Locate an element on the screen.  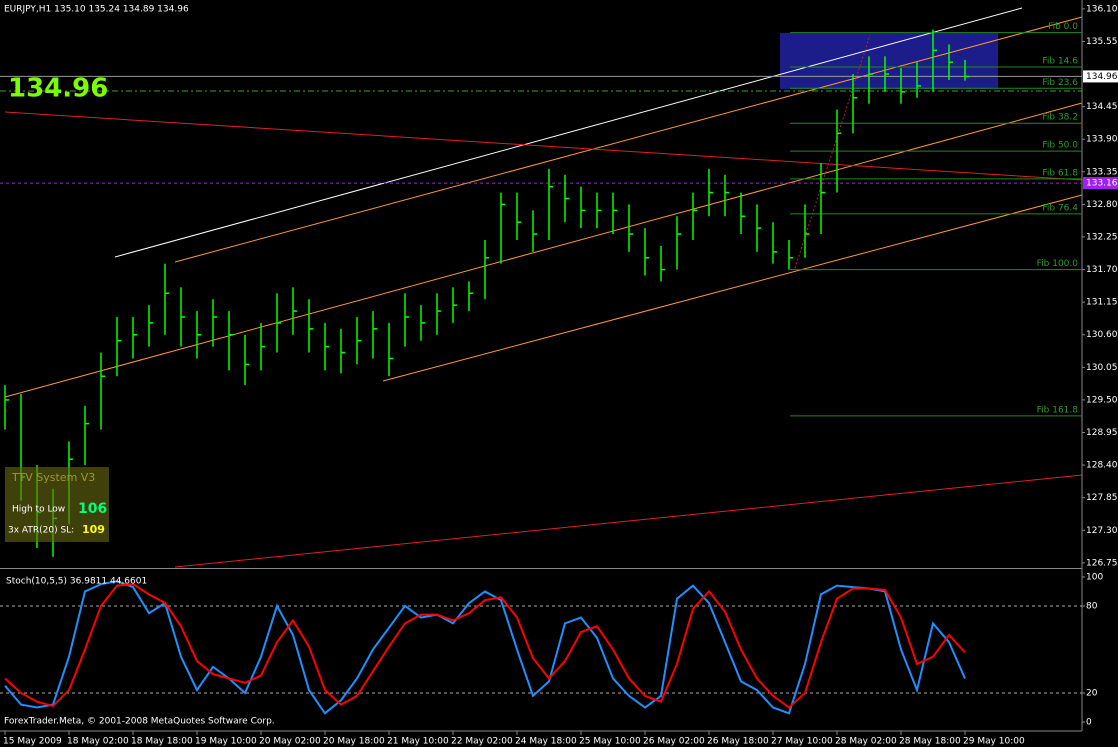
x-tick-label: 20 May 02:00 is located at coordinates (290, 742).